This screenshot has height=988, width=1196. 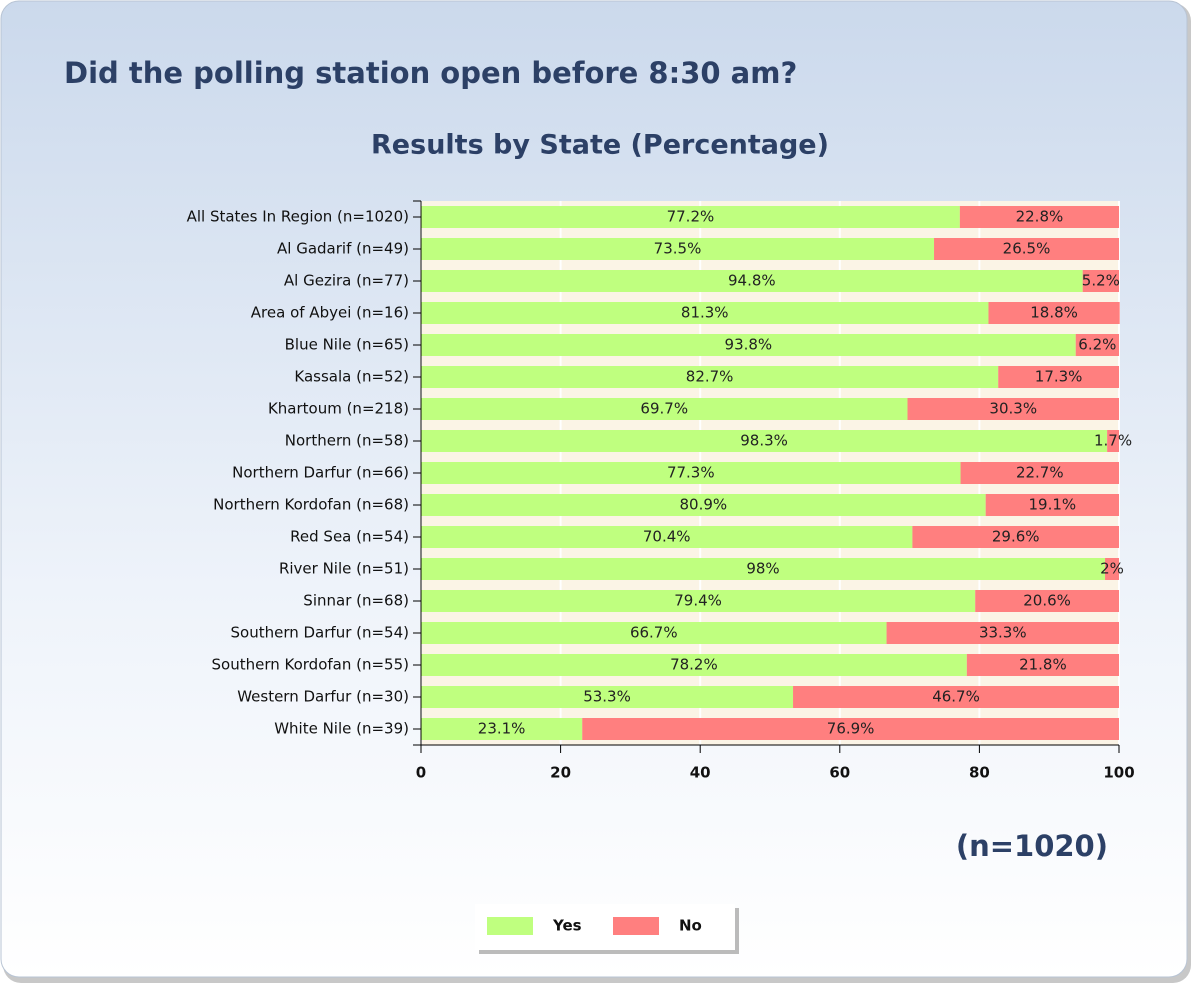 I want to click on value-label: 19.1%, so click(x=1053, y=505).